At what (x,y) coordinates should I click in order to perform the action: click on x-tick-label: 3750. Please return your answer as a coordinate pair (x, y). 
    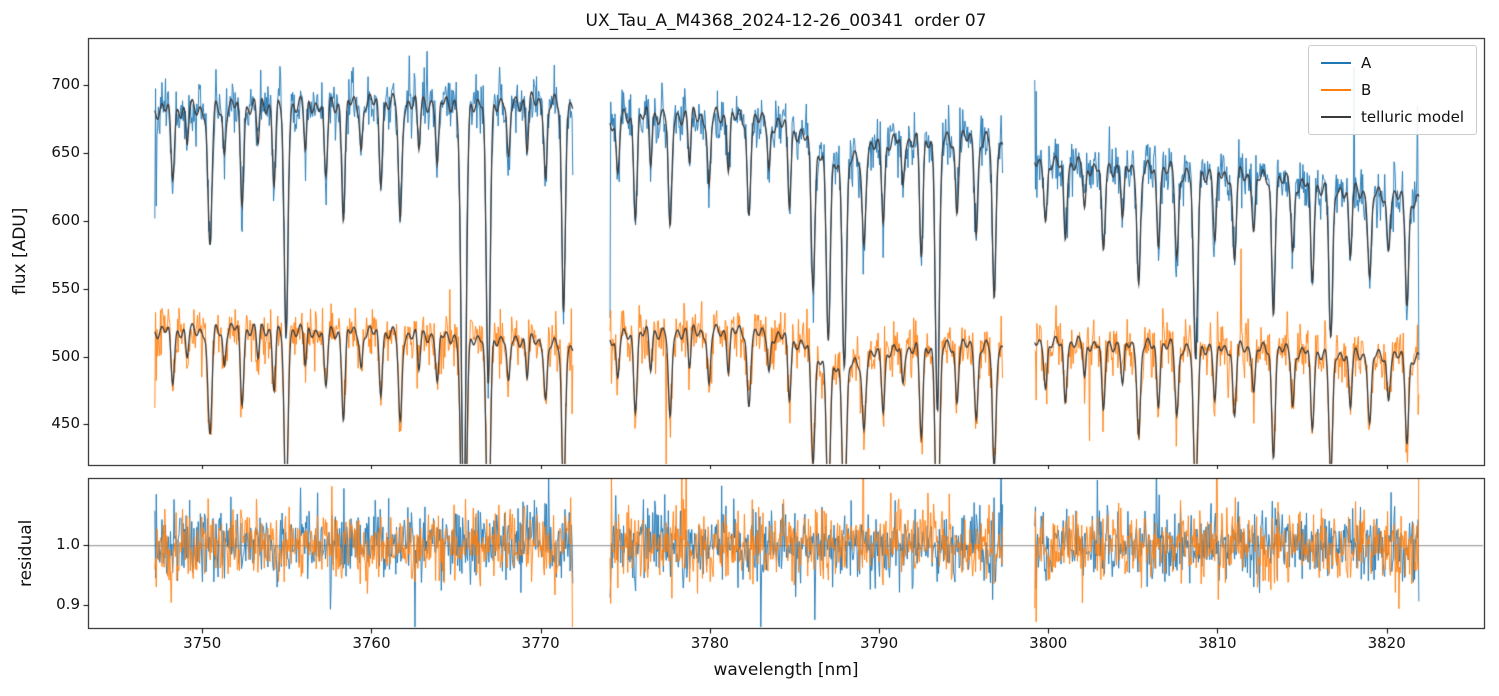
    Looking at the image, I should click on (202, 643).